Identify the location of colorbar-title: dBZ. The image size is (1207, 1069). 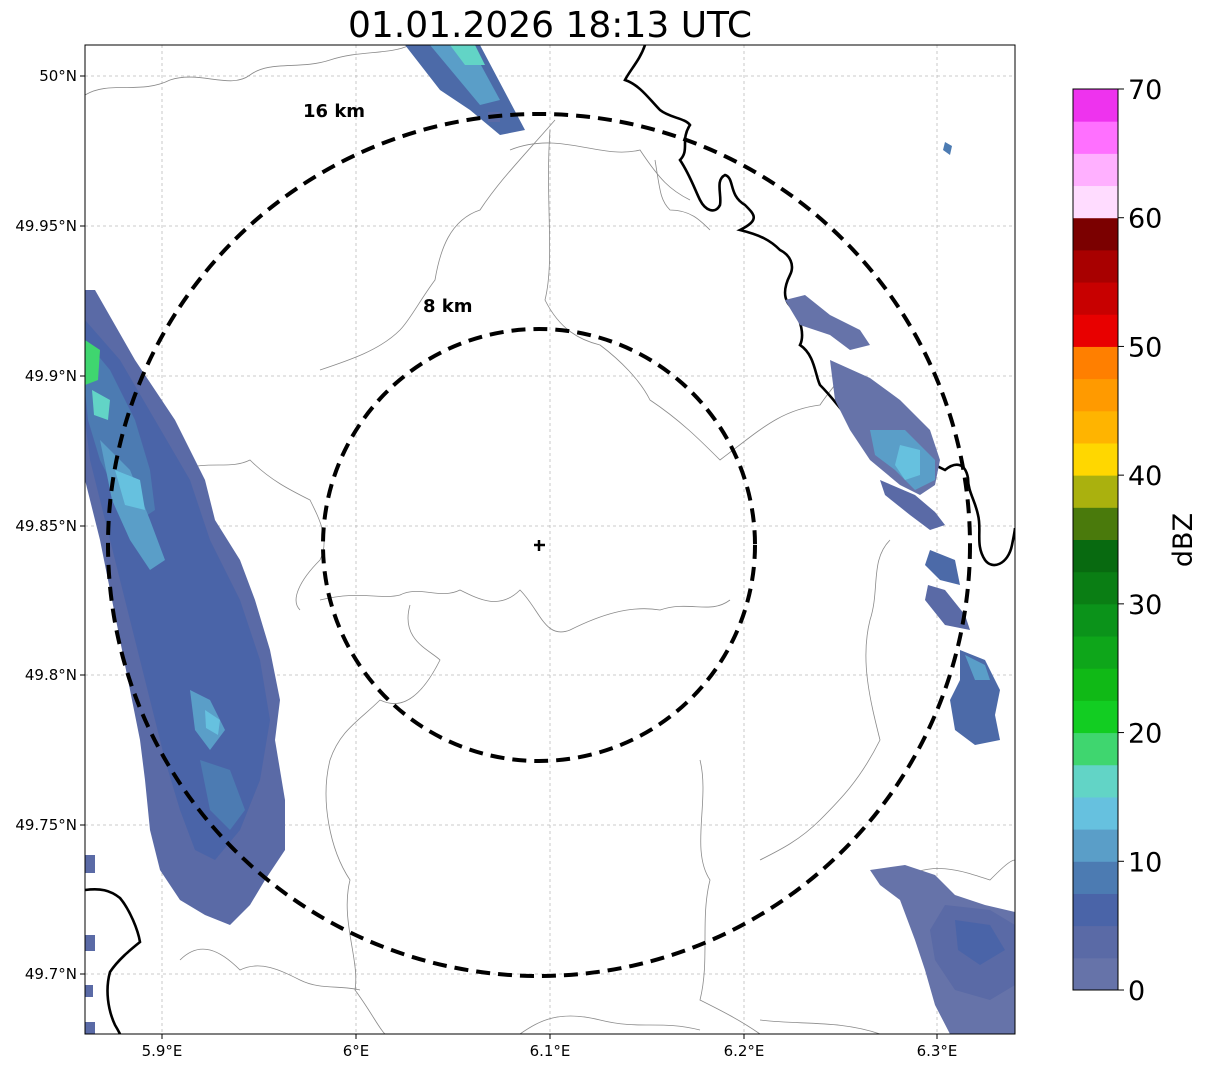
(1183, 540).